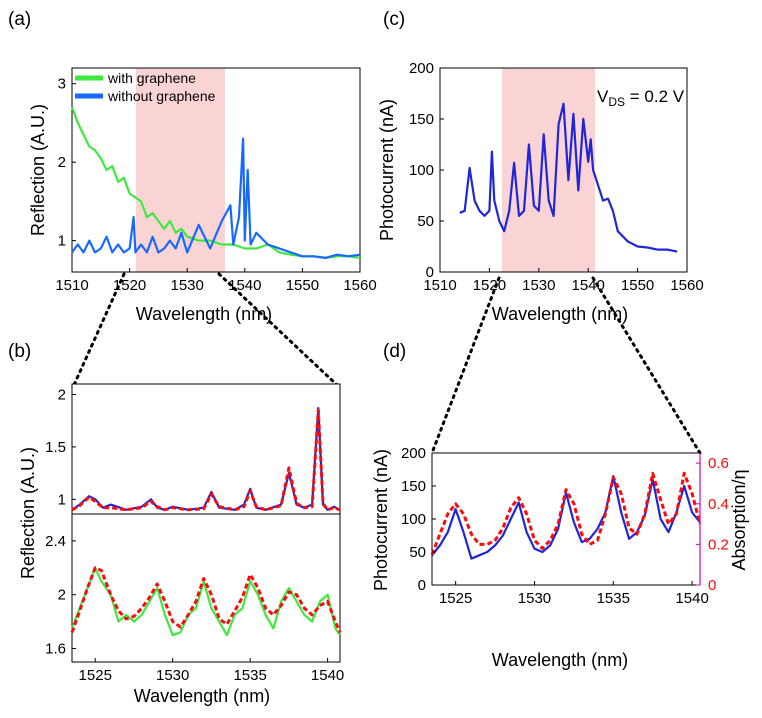 This screenshot has height=718, width=762. I want to click on panel-label-d: (d), so click(394, 351).